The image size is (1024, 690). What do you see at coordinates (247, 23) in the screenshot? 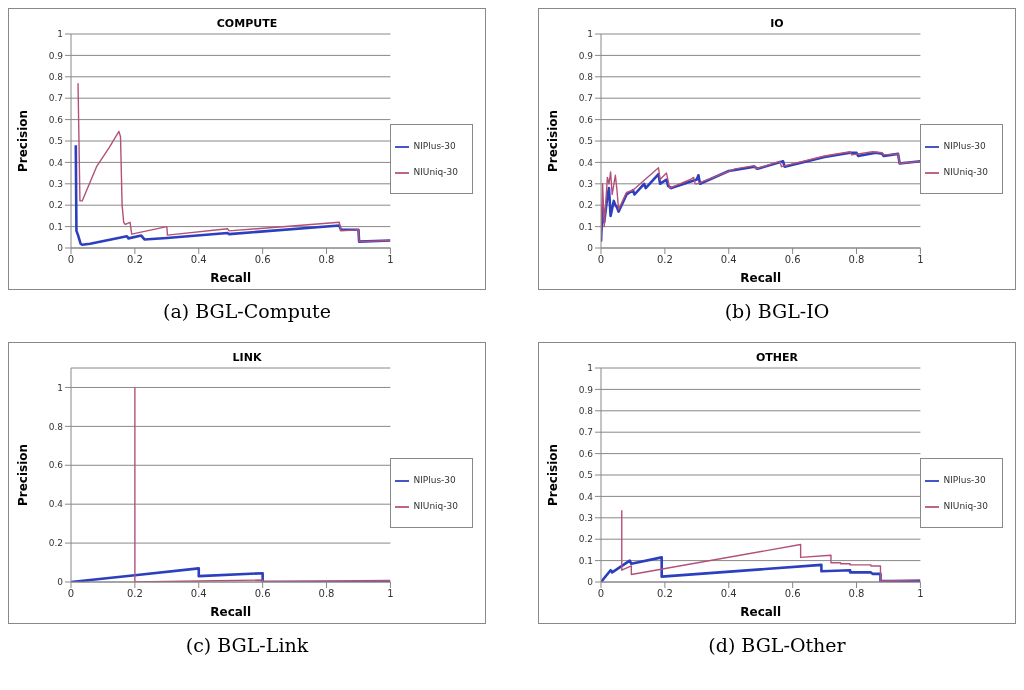
I see `chart-title: COMPUTE` at bounding box center [247, 23].